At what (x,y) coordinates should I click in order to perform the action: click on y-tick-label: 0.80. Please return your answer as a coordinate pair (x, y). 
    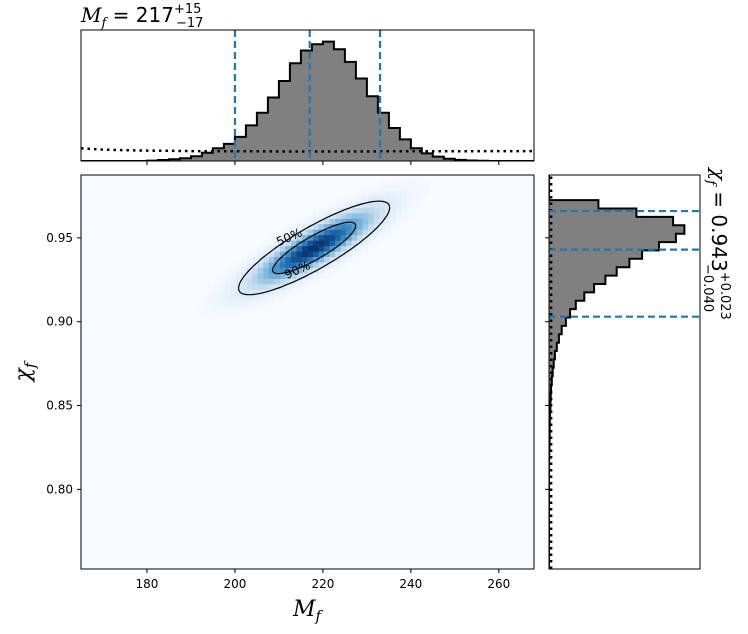
    Looking at the image, I should click on (59, 489).